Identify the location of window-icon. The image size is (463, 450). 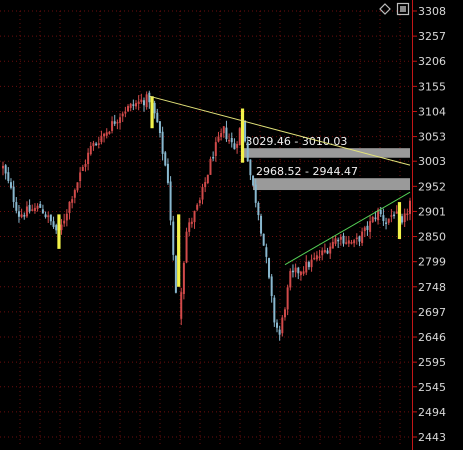
(403, 9).